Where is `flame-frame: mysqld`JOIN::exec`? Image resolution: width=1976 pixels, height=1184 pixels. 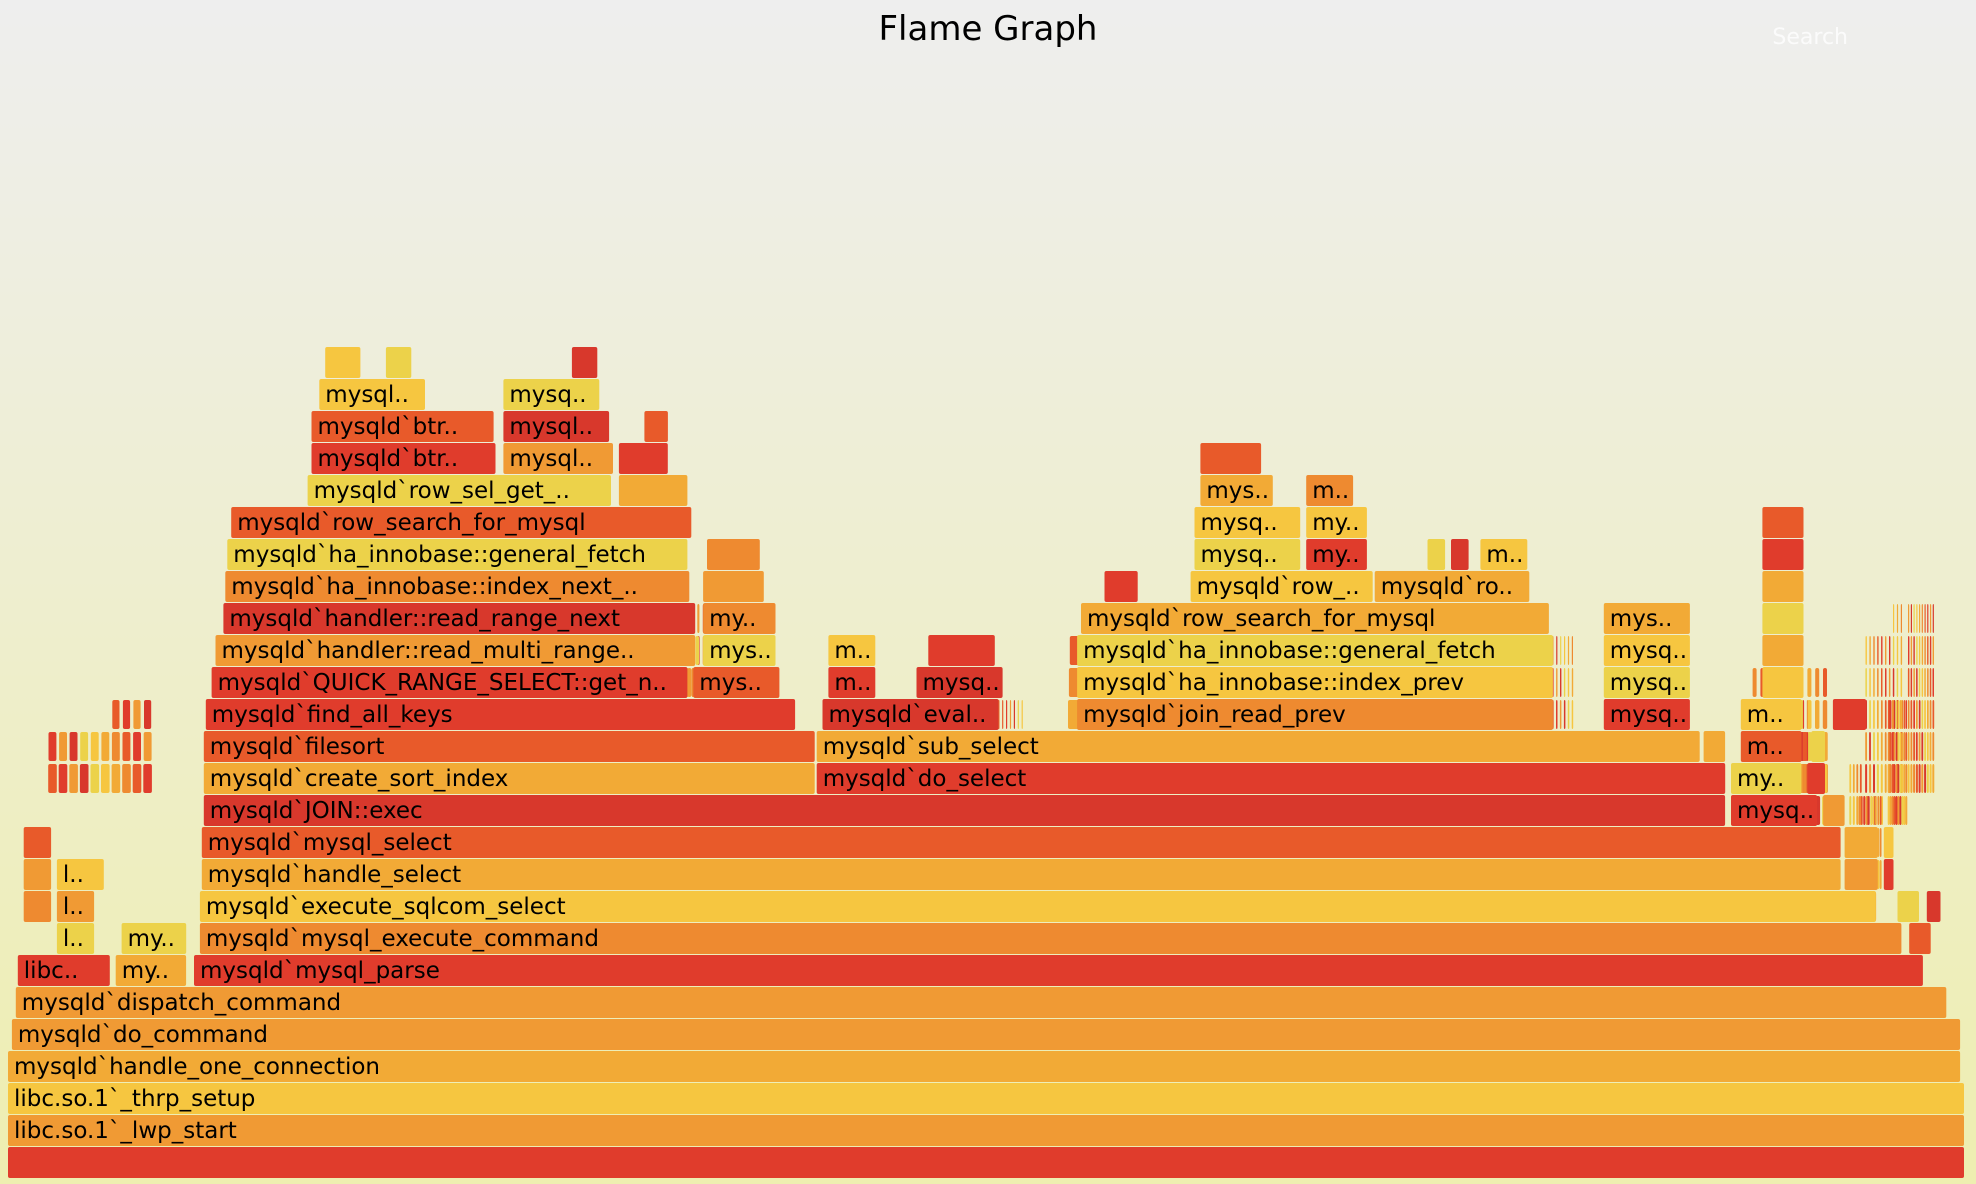
flame-frame: mysqld`JOIN::exec is located at coordinates (964, 810).